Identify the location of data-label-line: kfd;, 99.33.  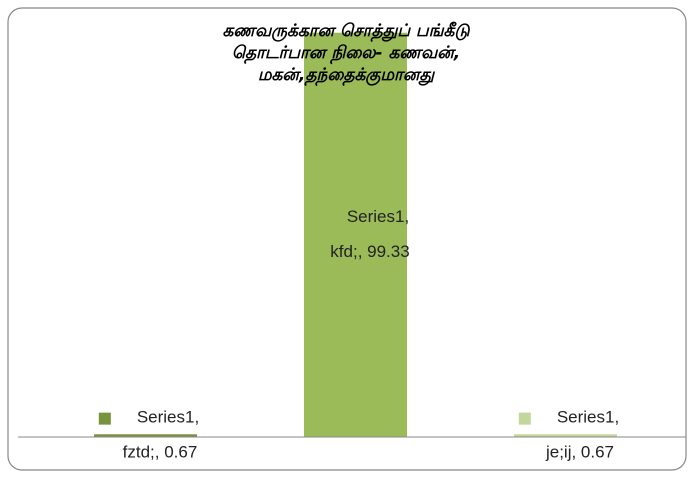
(369, 251).